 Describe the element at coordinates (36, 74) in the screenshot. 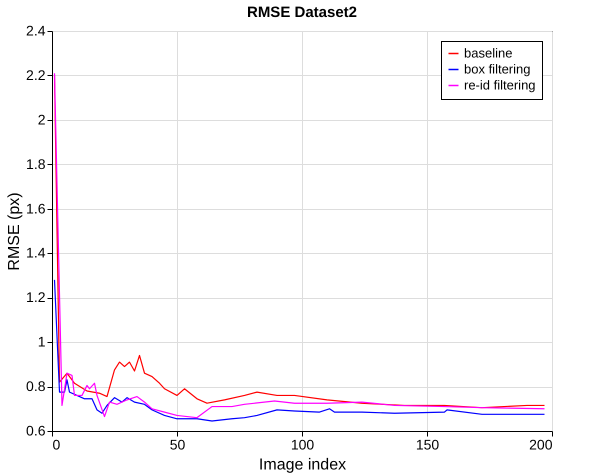

I see `y-tick-label: 2.2` at that location.